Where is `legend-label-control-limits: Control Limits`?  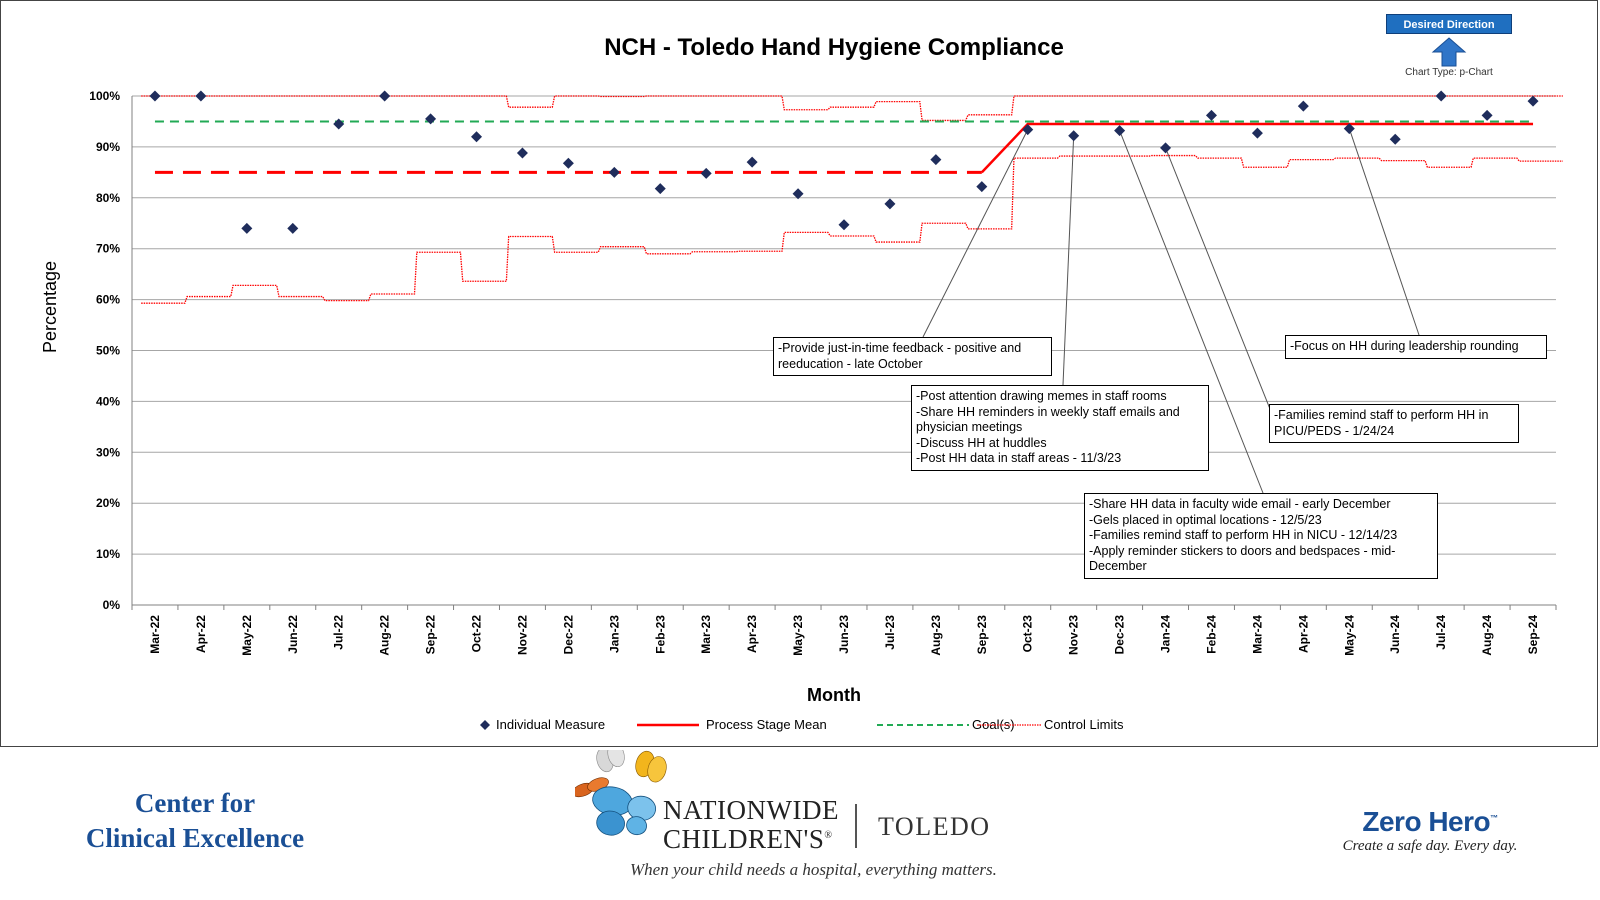 legend-label-control-limits: Control Limits is located at coordinates (1084, 724).